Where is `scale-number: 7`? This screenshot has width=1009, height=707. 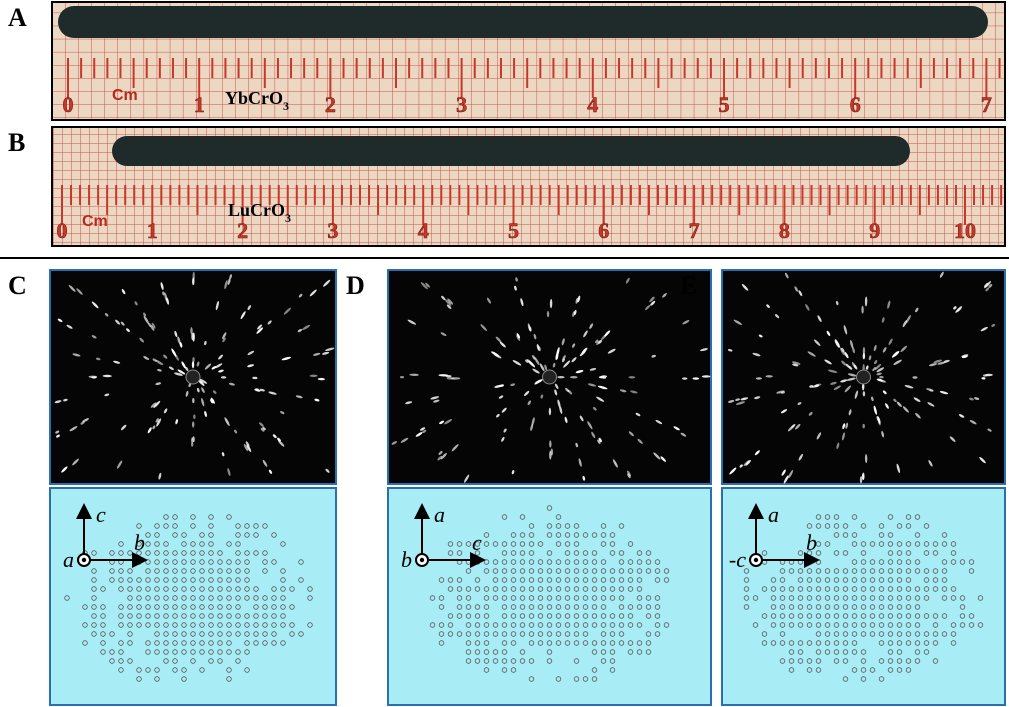 scale-number: 7 is located at coordinates (694, 230).